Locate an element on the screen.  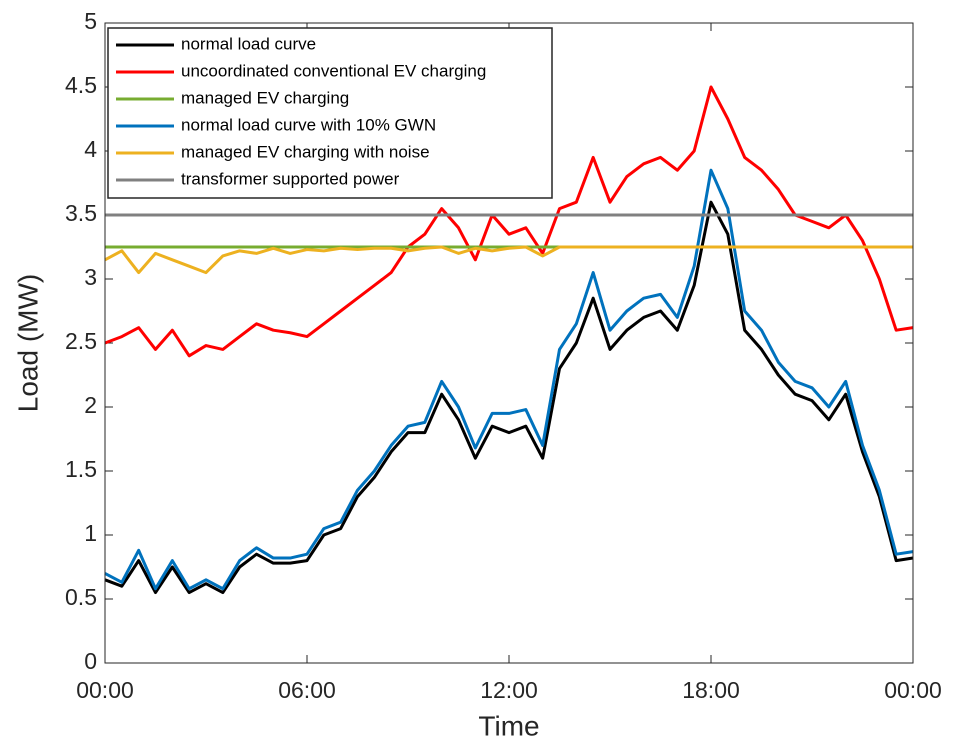
legend-label: managed EV charging is located at coordinates (265, 97).